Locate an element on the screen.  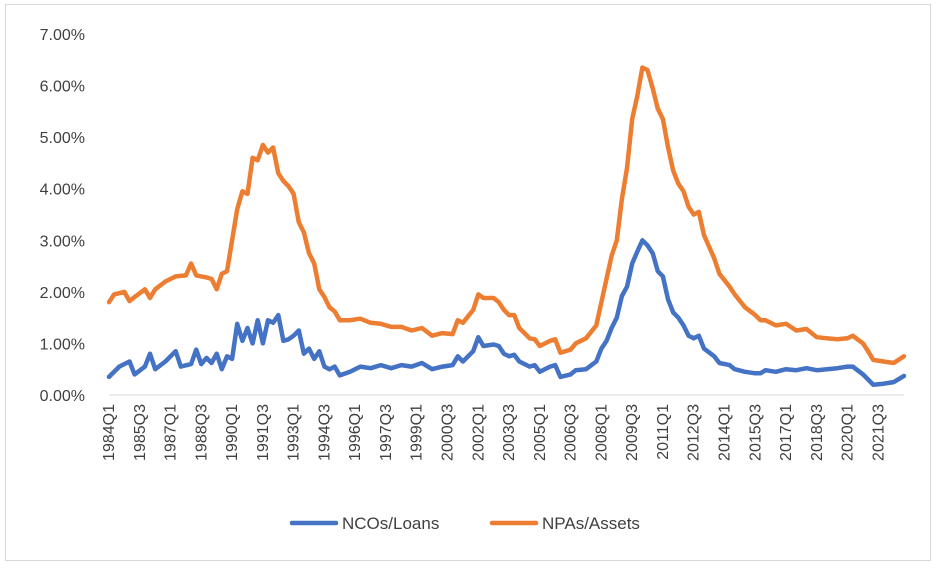
y-tick-label: 3.00% is located at coordinates (62, 241).